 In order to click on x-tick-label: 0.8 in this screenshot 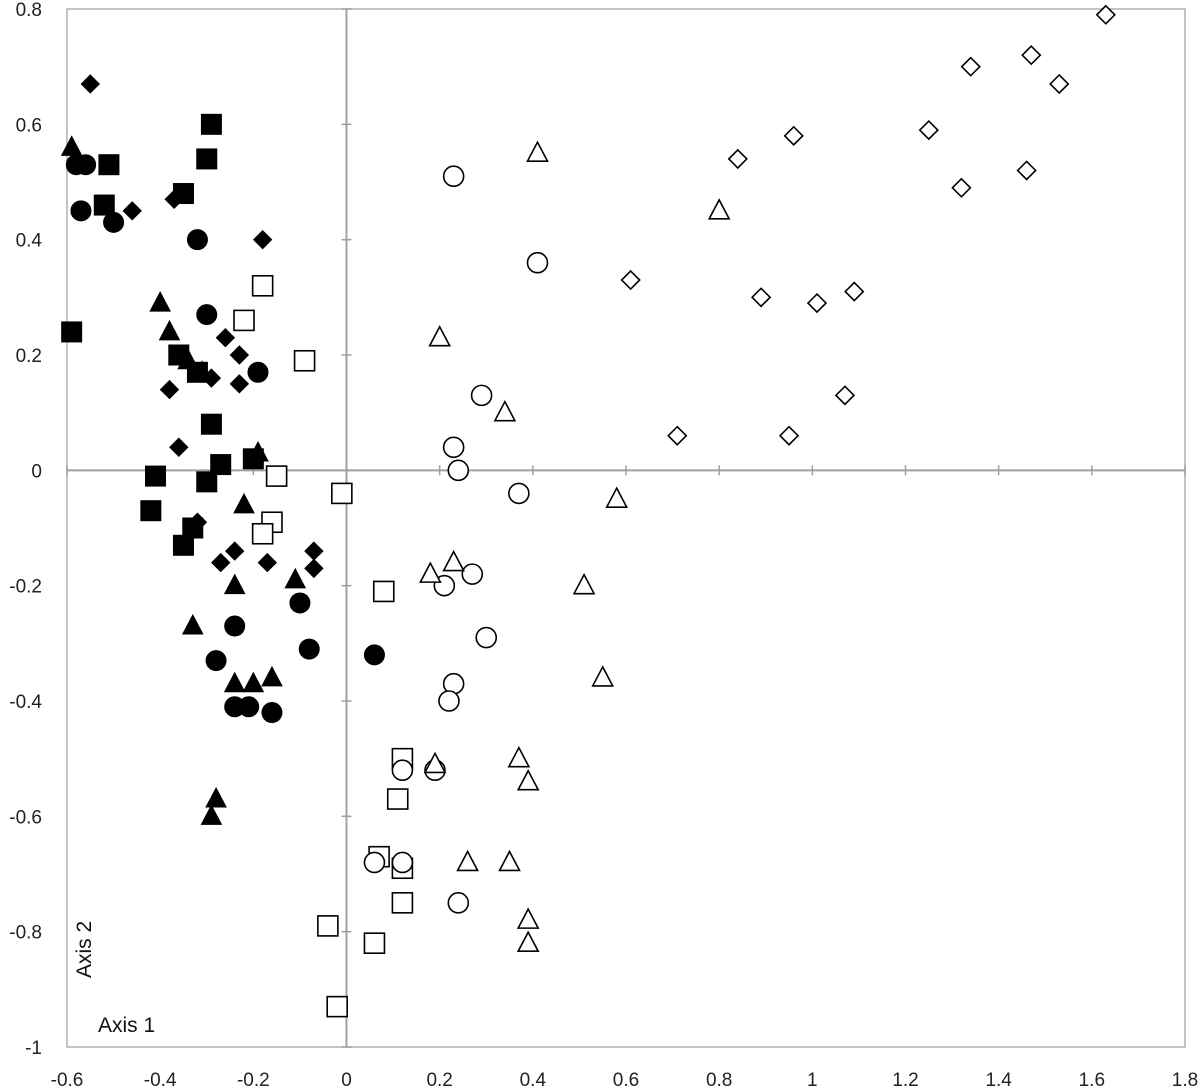, I will do `click(719, 1080)`.